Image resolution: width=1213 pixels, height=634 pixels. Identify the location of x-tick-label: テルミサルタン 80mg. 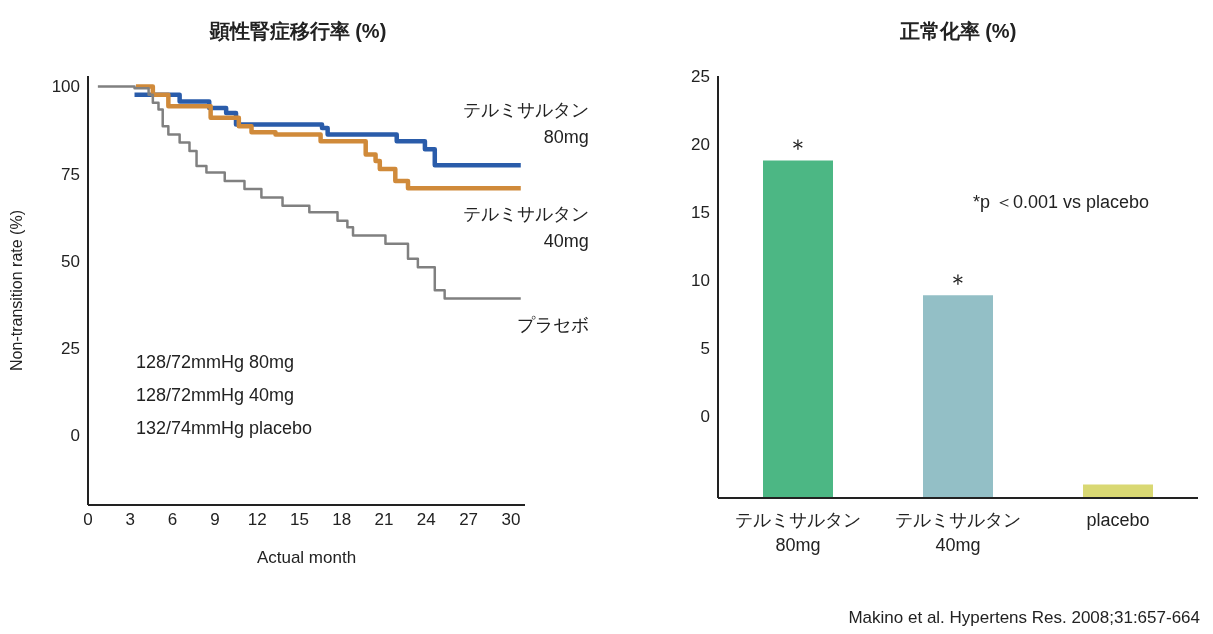
(798, 532).